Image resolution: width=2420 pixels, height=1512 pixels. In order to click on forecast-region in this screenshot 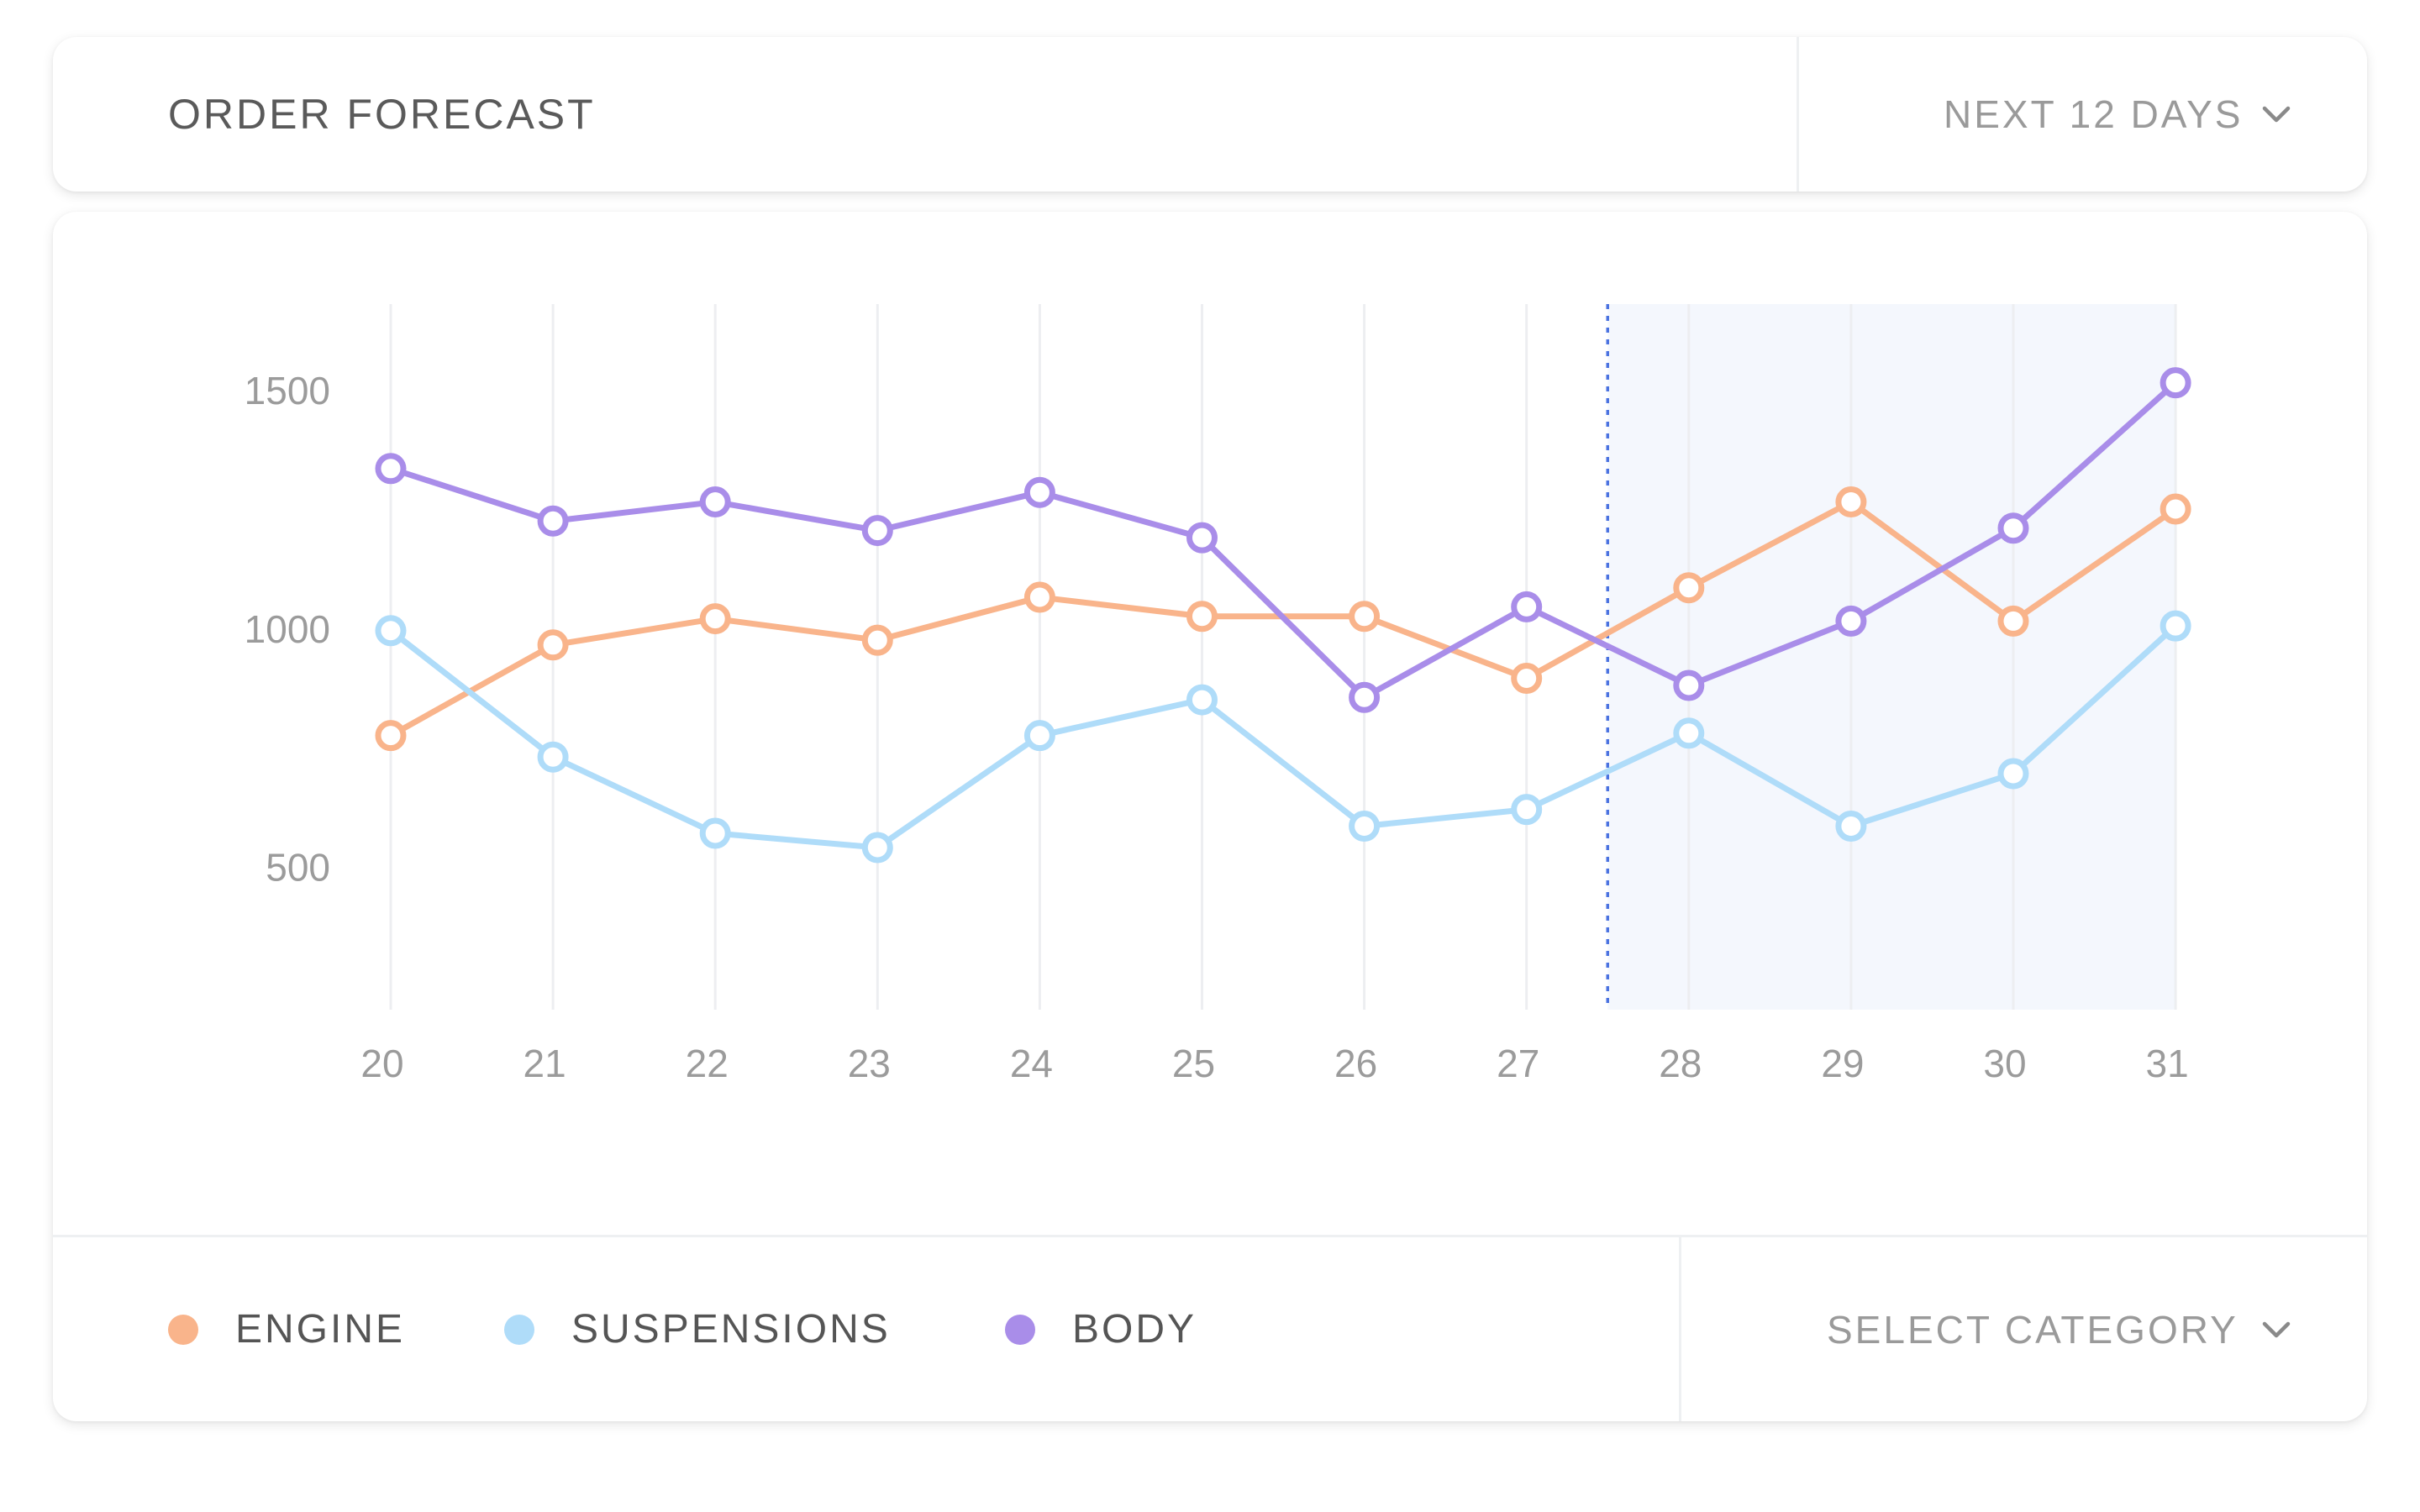, I will do `click(1891, 657)`.